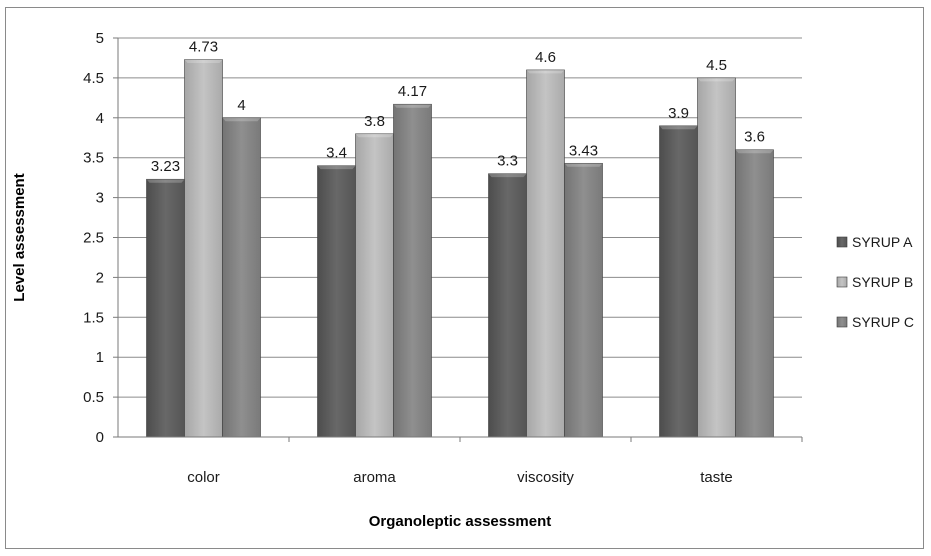  What do you see at coordinates (412, 91) in the screenshot?
I see `data-label: 4.17` at bounding box center [412, 91].